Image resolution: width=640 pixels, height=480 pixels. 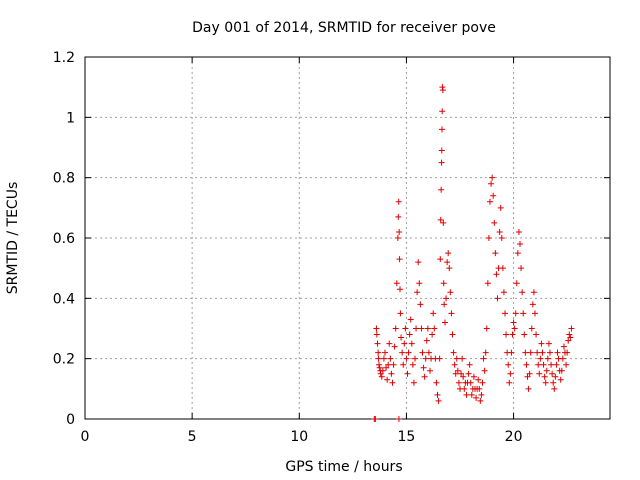 I want to click on x-axis-label: GPS time / hours, so click(x=343, y=467).